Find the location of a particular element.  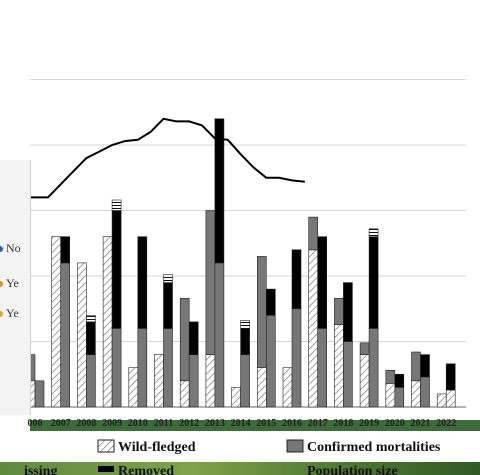

bar-confirmed-mortalities-2008 is located at coordinates (91, 381).